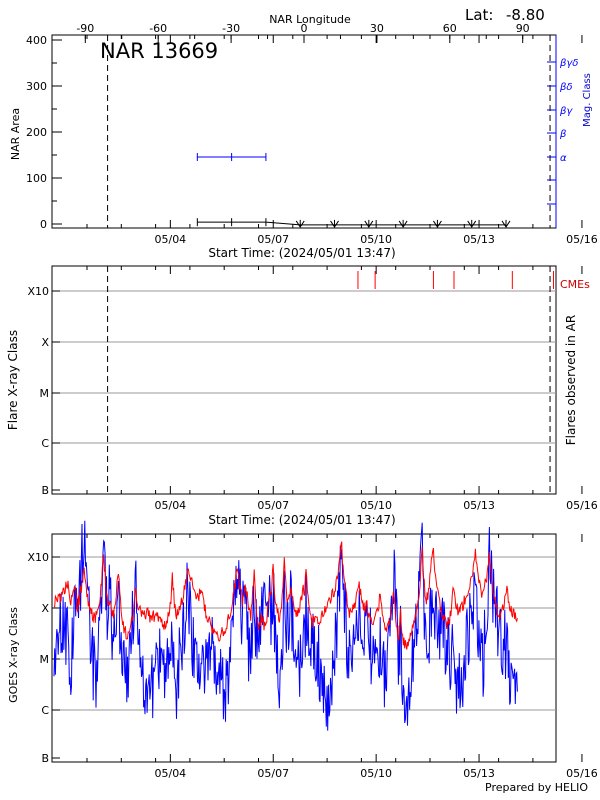 The width and height of the screenshot is (600, 800). Describe the element at coordinates (38, 291) in the screenshot. I see `p2-ytick-label: X10` at that location.